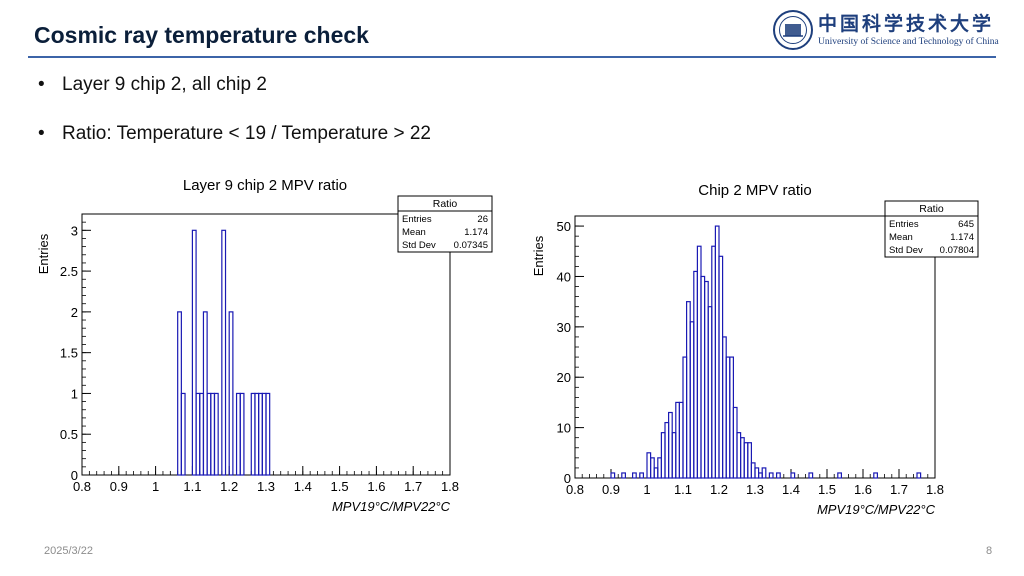 This screenshot has width=1024, height=576. What do you see at coordinates (68, 551) in the screenshot?
I see `footer-date: 2025/3/22` at bounding box center [68, 551].